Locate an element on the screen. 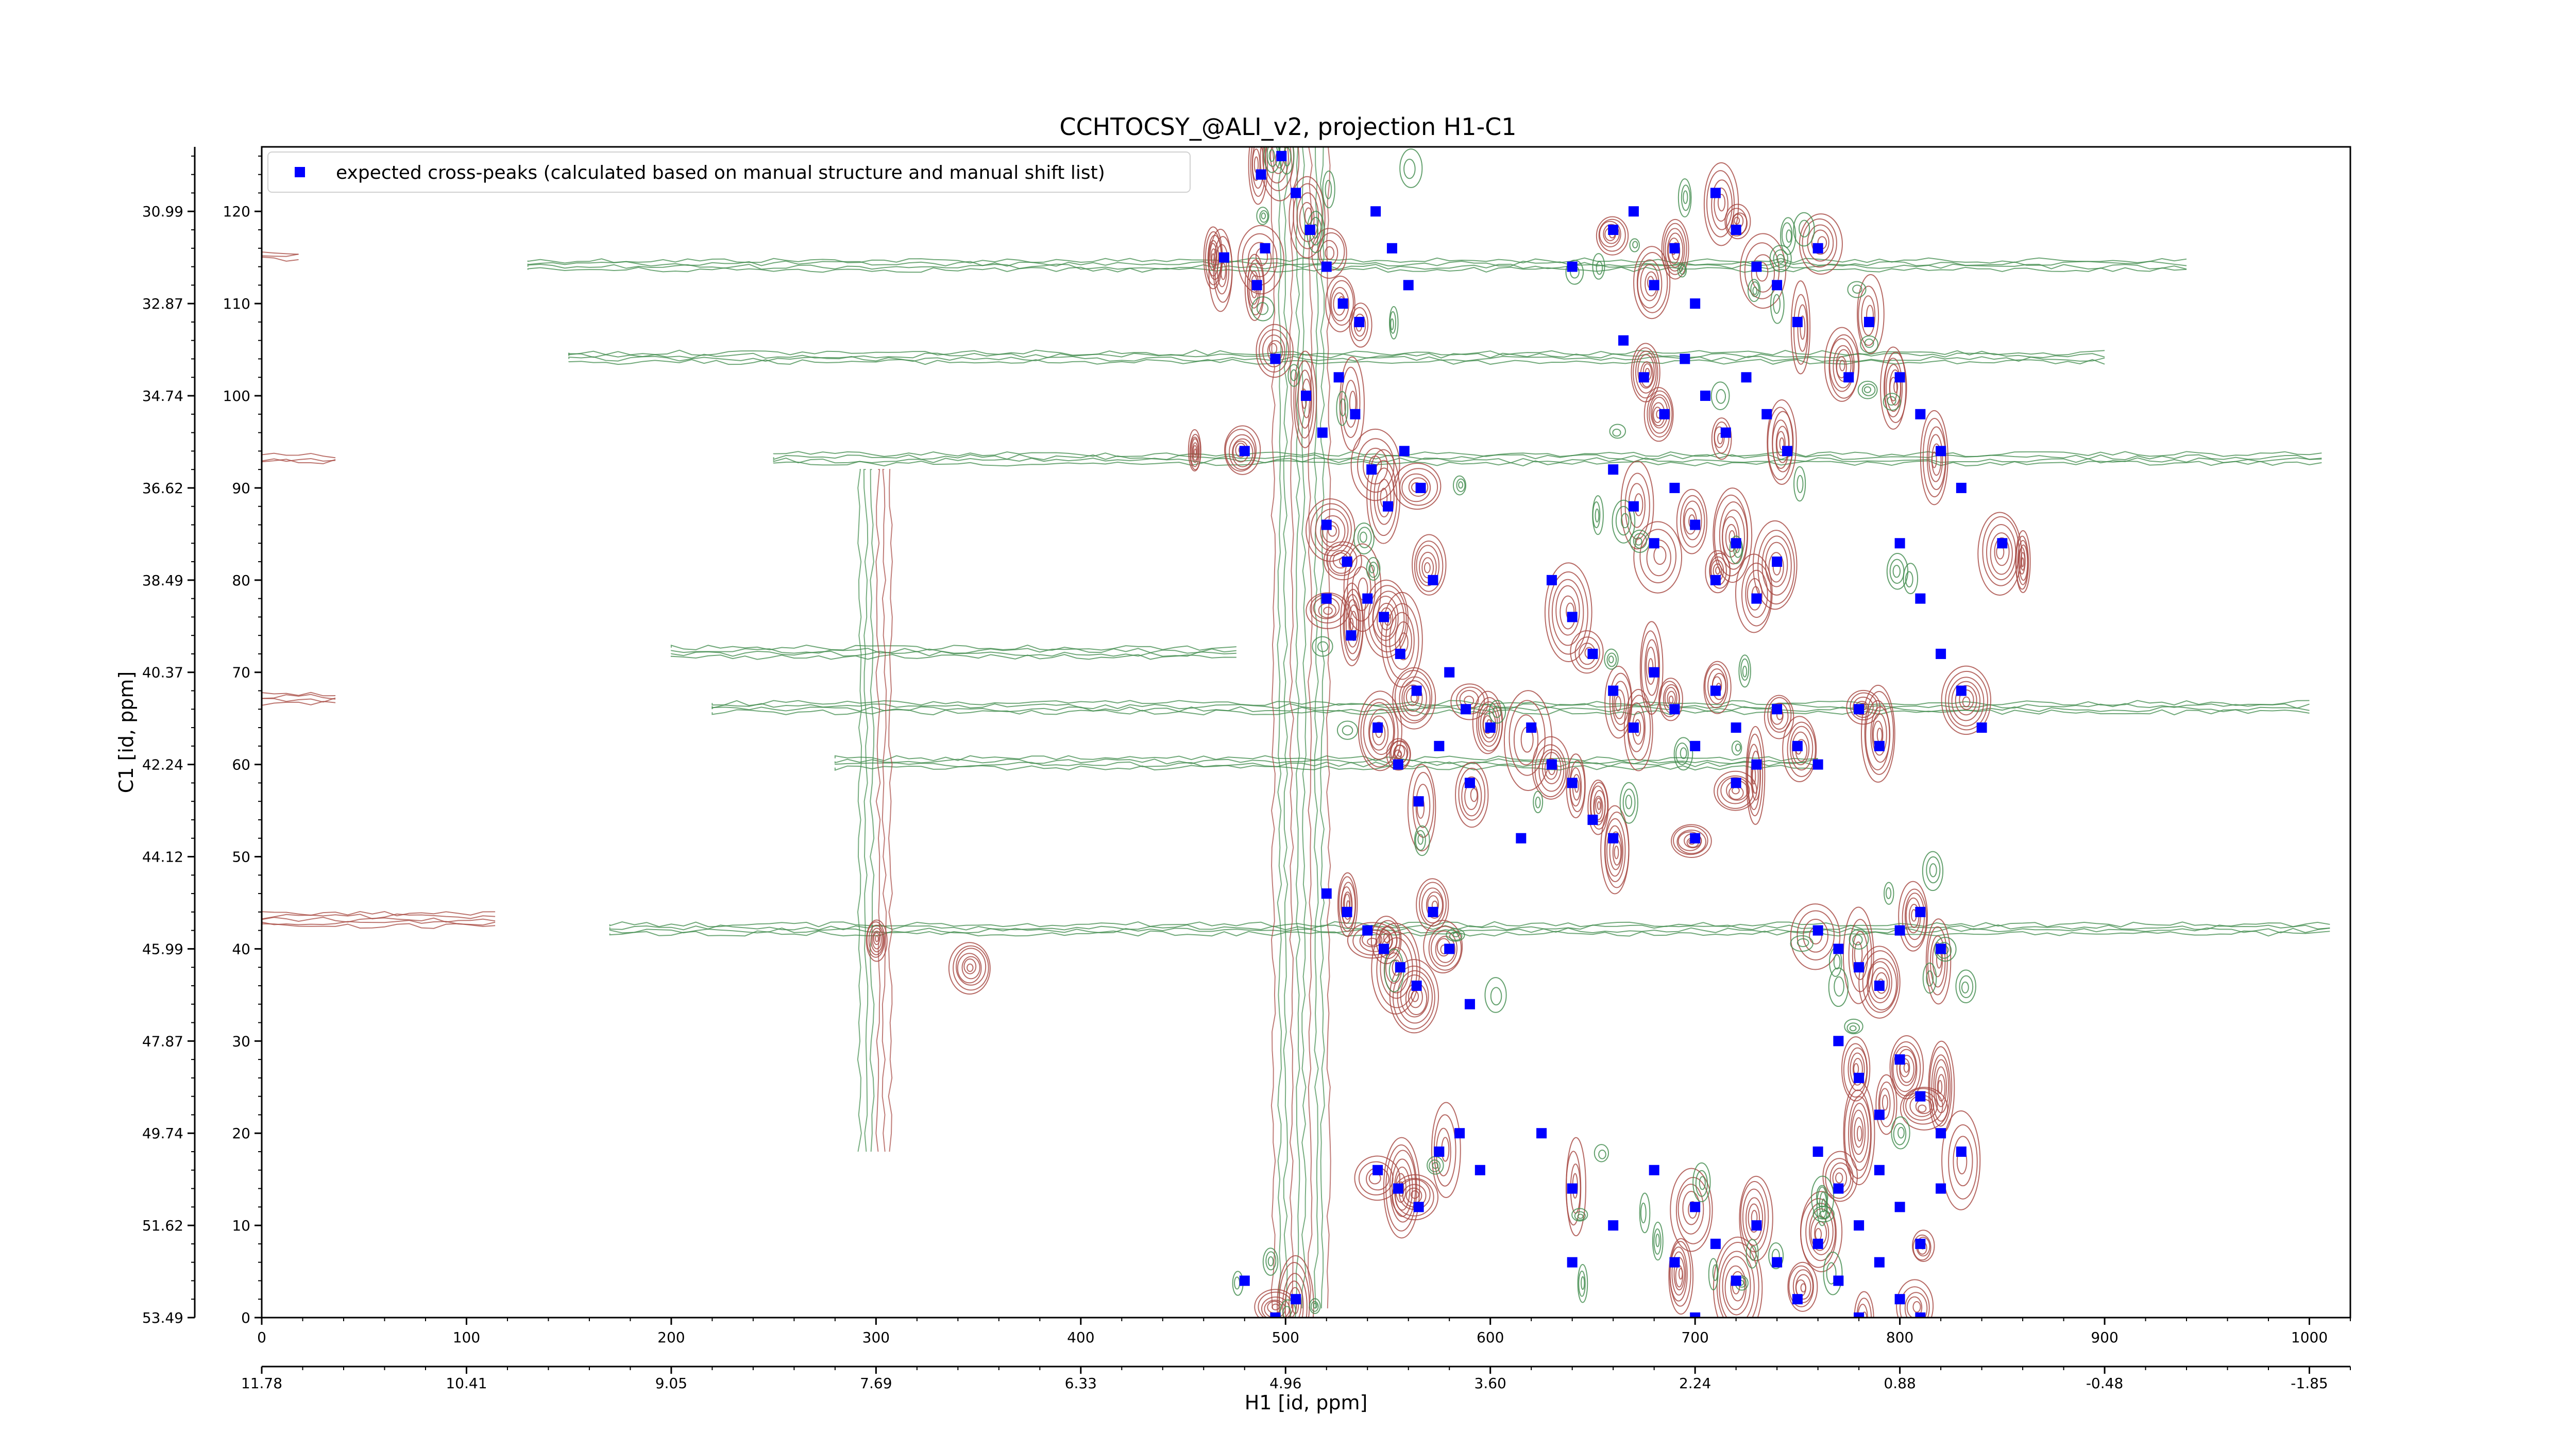 The width and height of the screenshot is (2576, 1449). y-ppm-tick-label: 40.37 is located at coordinates (162, 672).